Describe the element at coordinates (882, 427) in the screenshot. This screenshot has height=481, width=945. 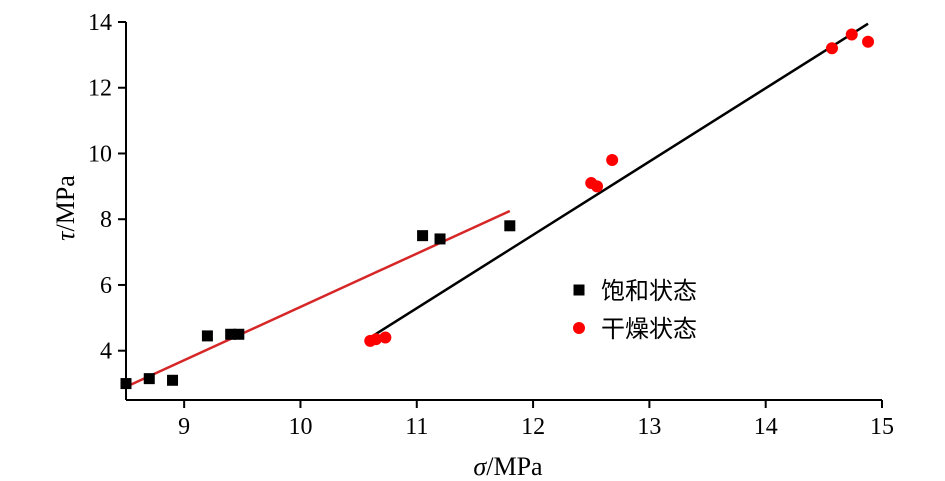
I see `x-tick-label: 15` at that location.